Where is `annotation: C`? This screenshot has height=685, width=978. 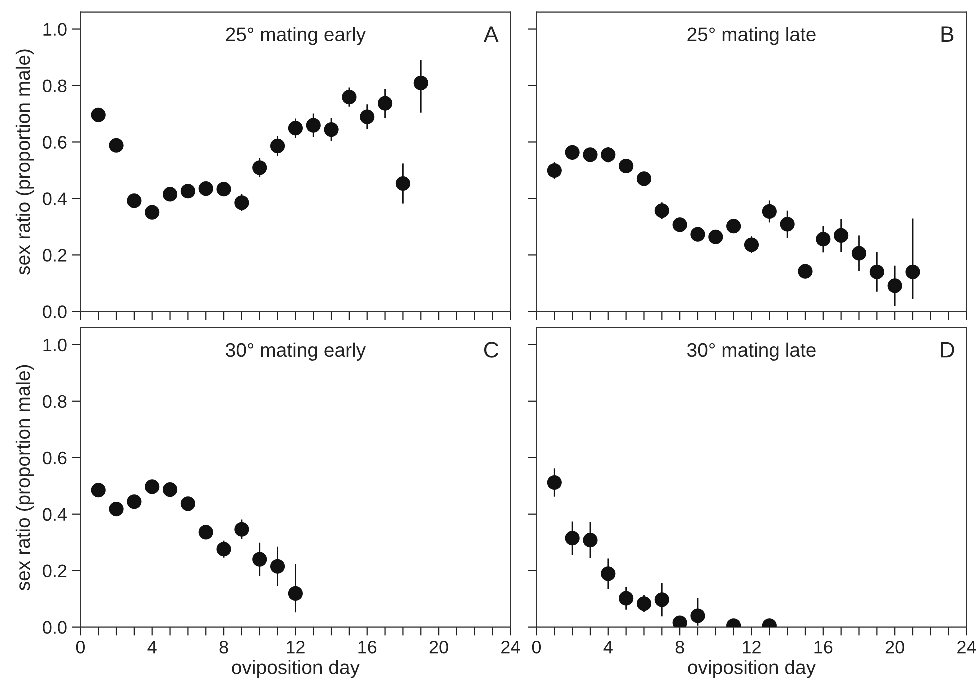
annotation: C is located at coordinates (491, 350).